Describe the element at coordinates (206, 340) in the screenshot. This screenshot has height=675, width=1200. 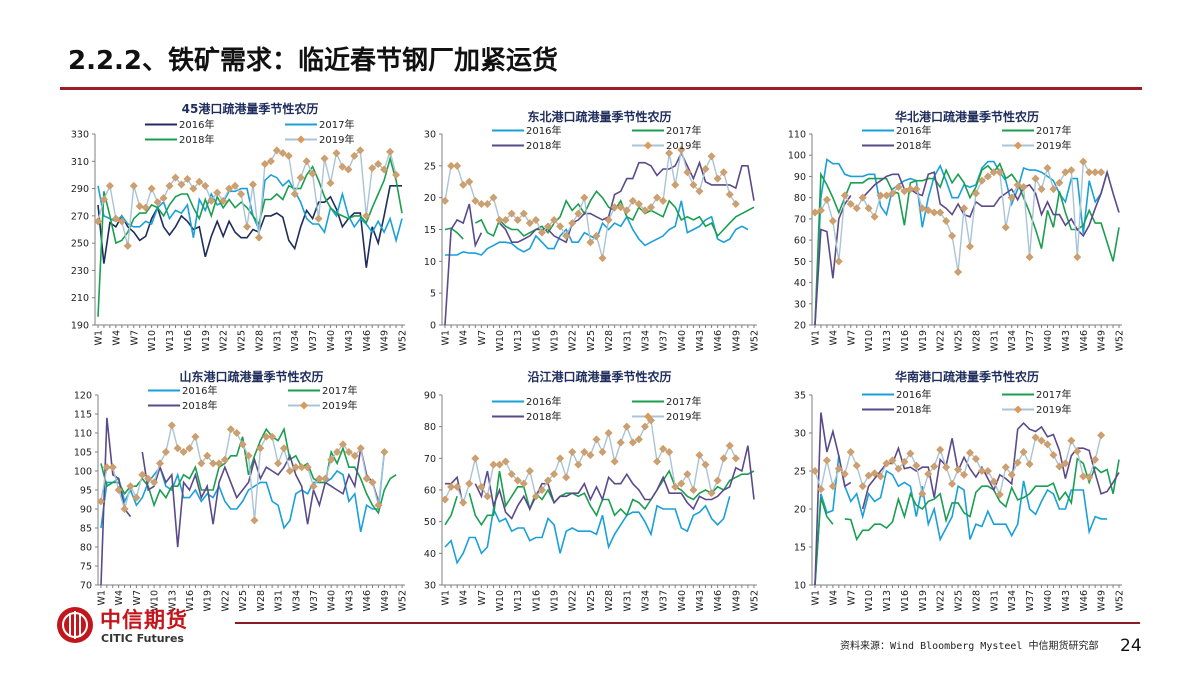
I see `x-tick-label: W19` at that location.